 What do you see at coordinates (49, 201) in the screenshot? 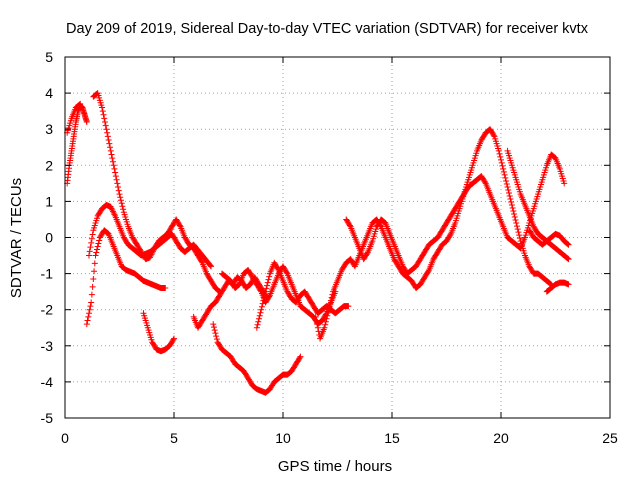
I see `y-tick-label: 1` at bounding box center [49, 201].